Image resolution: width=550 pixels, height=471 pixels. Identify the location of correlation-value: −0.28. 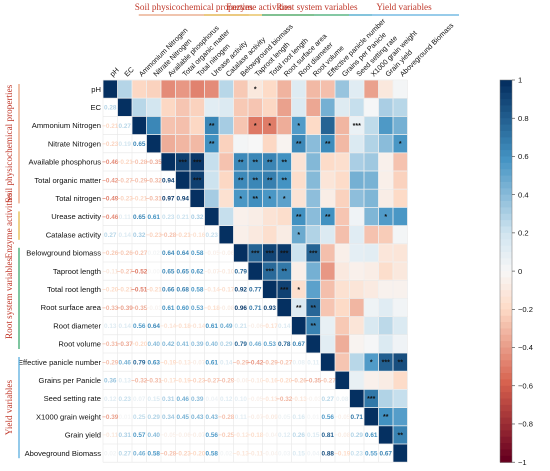
(168, 453).